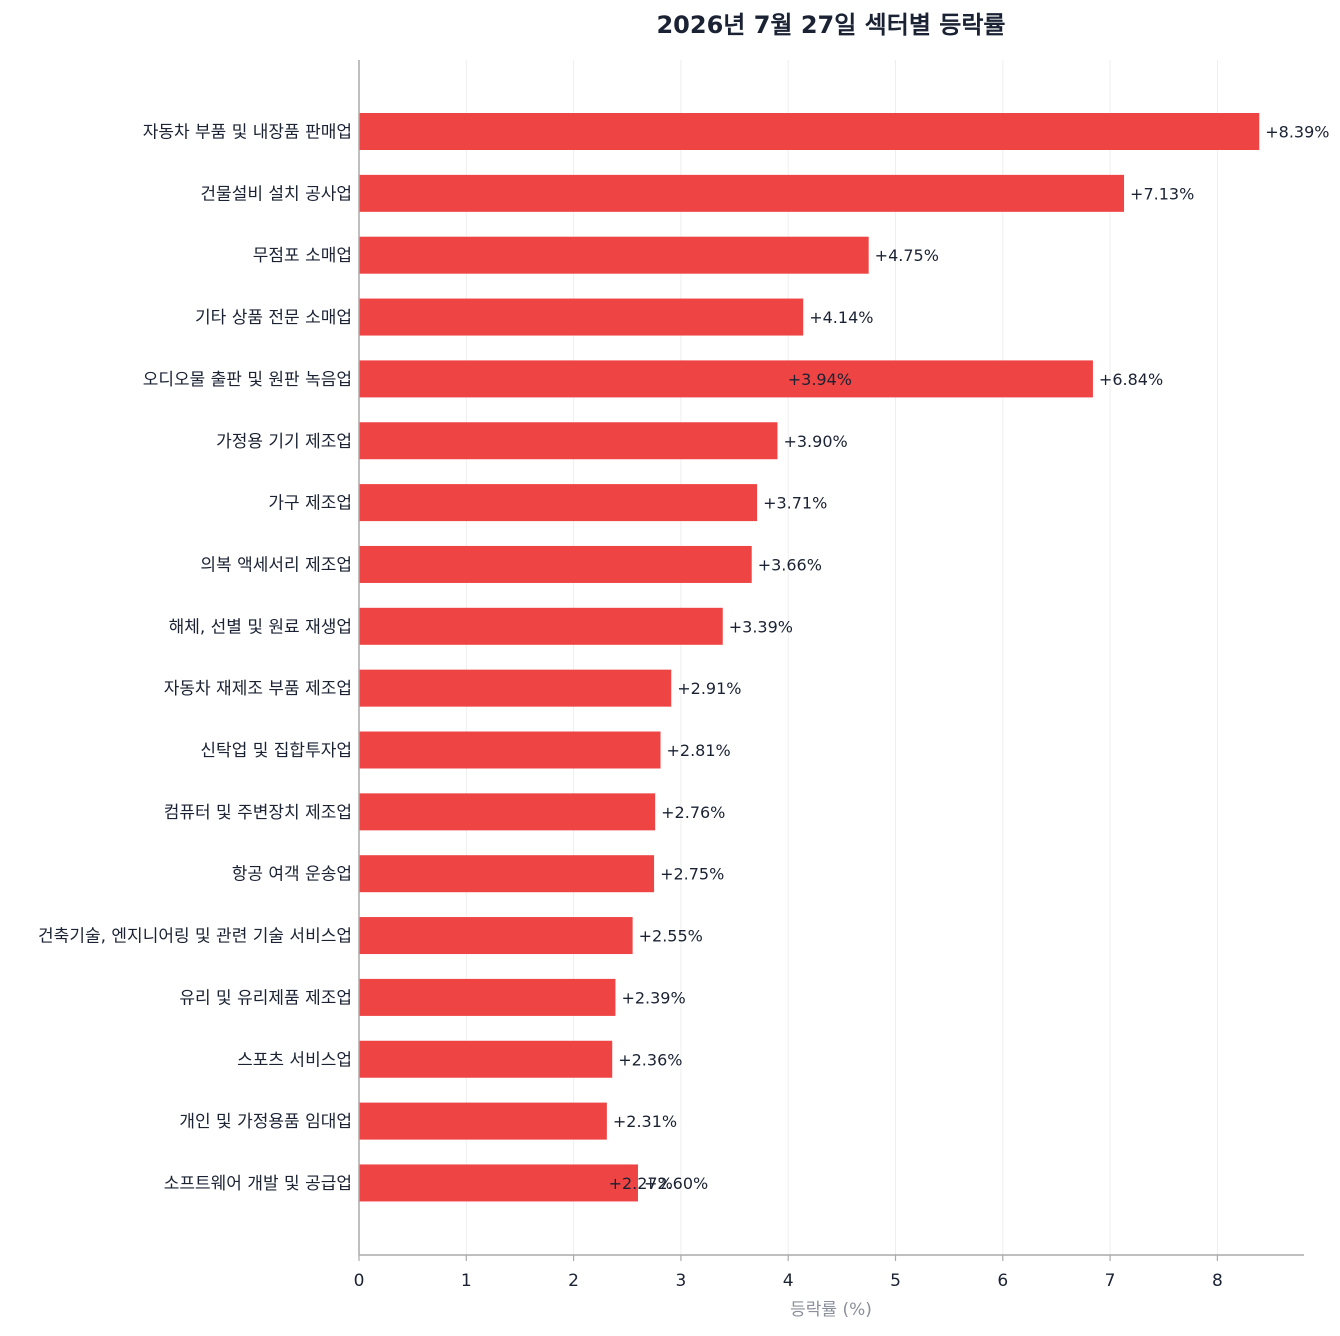 The height and width of the screenshot is (1336, 1340). I want to click on x-tick-label: 3, so click(680, 1281).